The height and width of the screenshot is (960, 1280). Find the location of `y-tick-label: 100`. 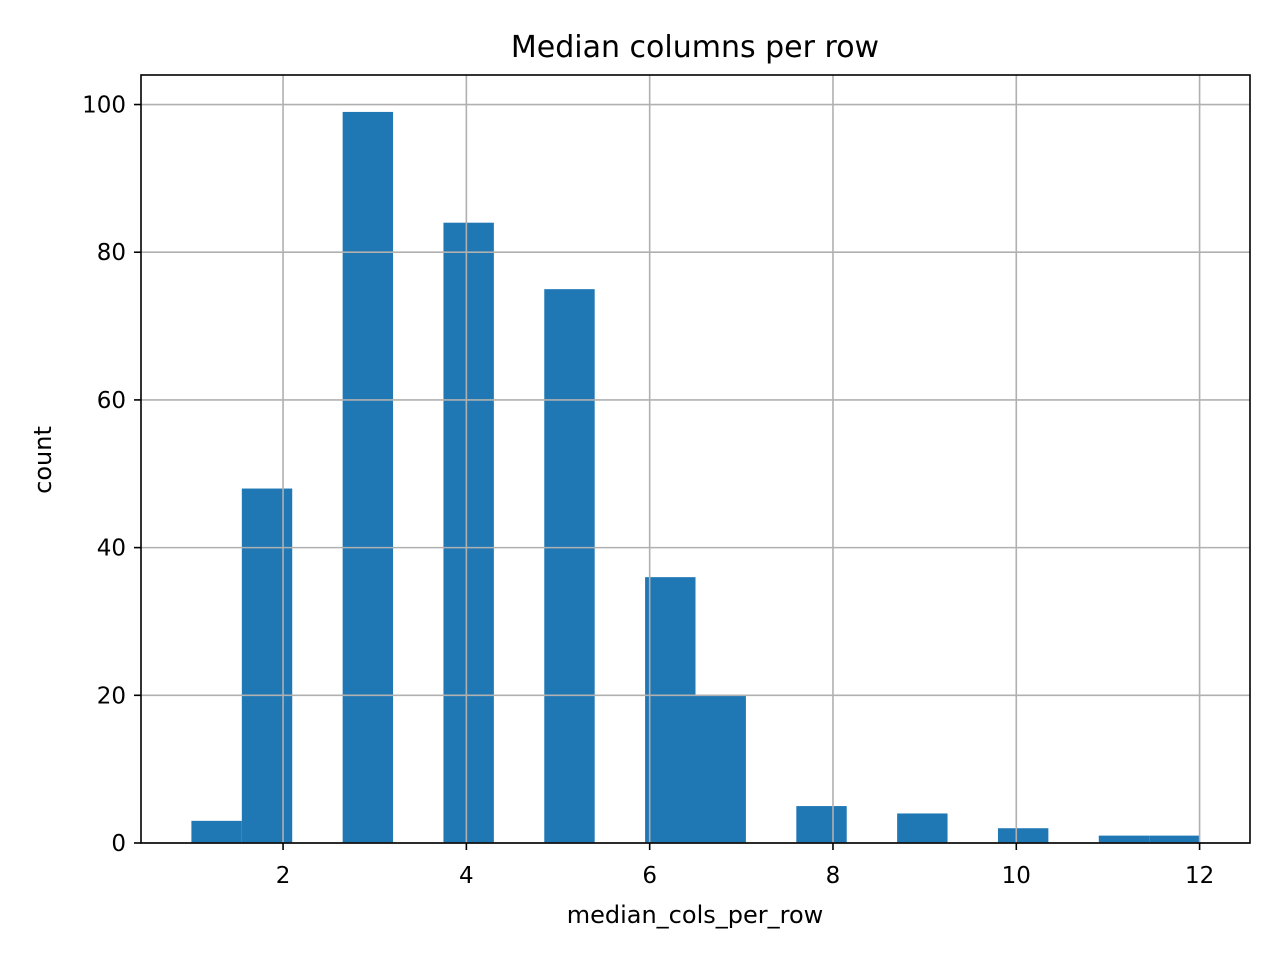

y-tick-label: 100 is located at coordinates (104, 106).